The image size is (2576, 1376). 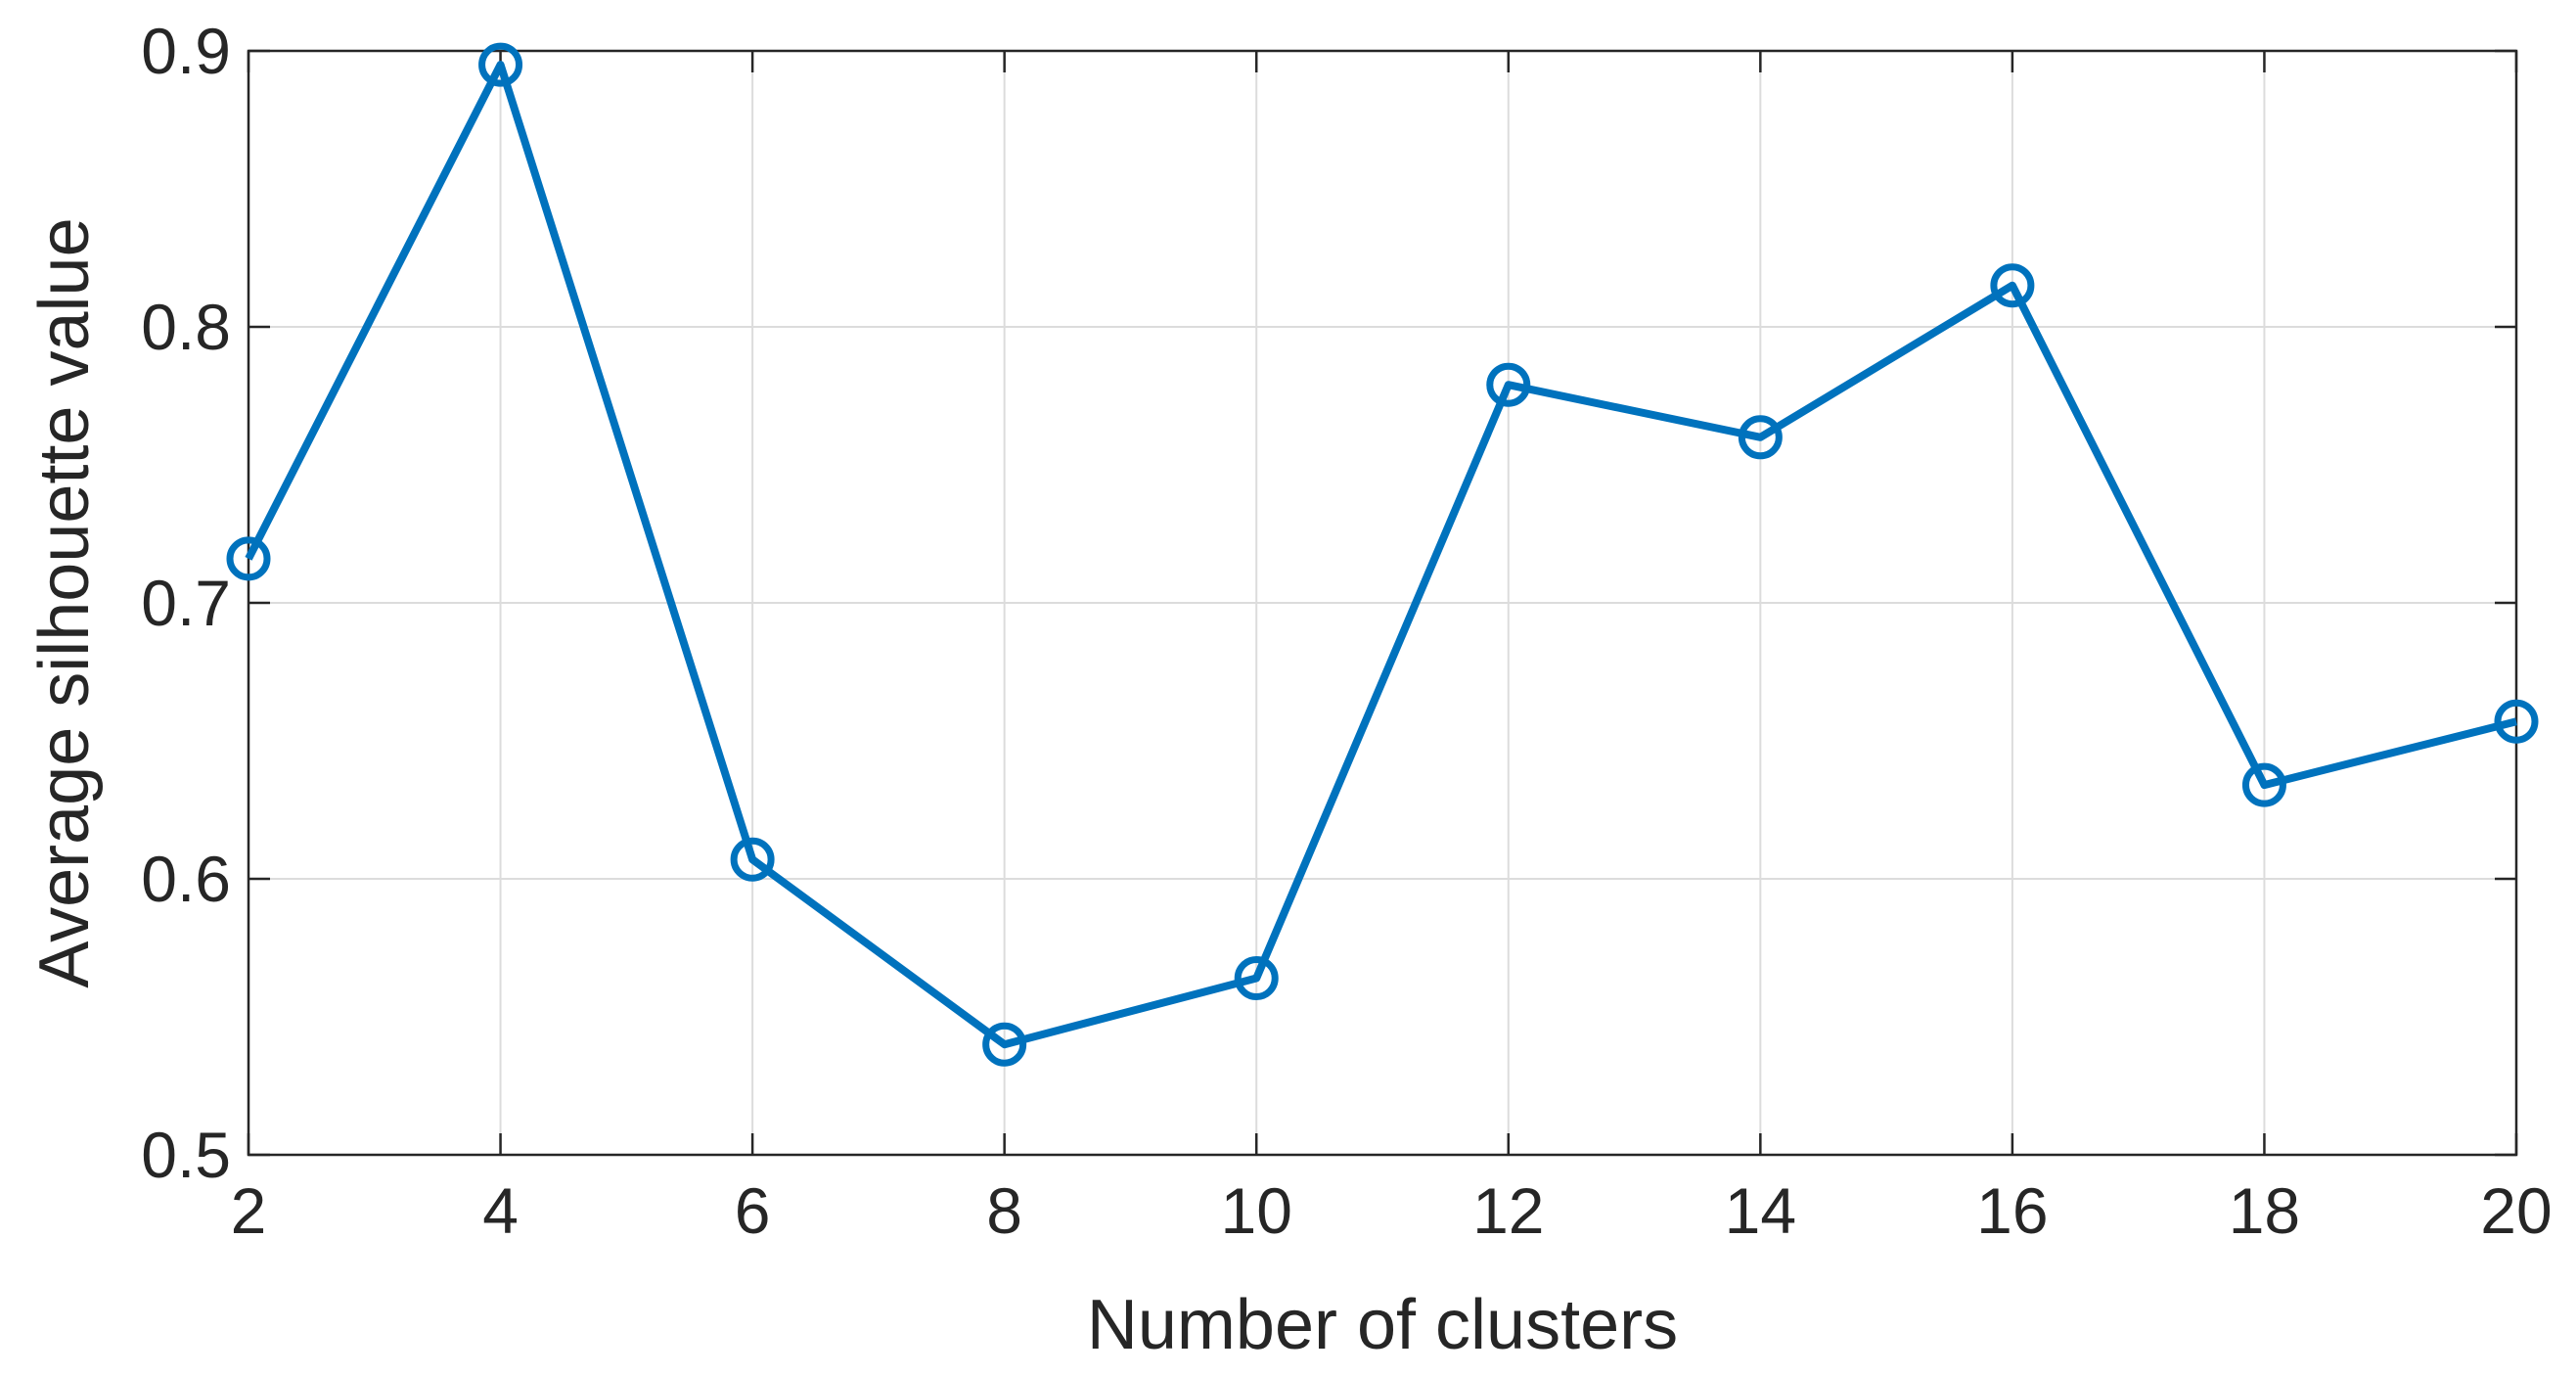 What do you see at coordinates (1004, 1210) in the screenshot?
I see `x-tick-label: 8` at bounding box center [1004, 1210].